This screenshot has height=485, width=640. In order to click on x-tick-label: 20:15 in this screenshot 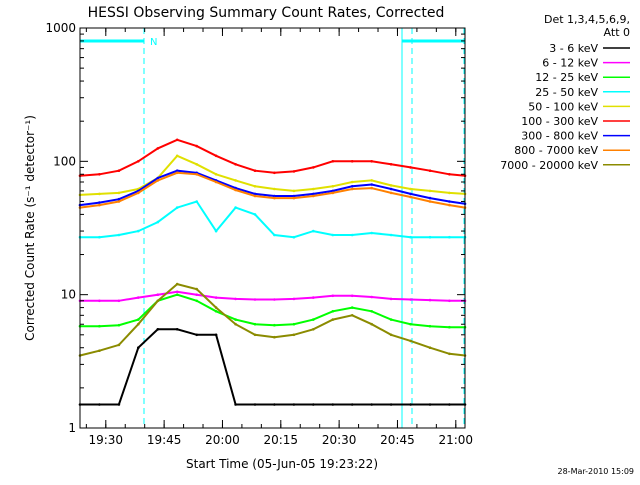, I will do `click(280, 440)`.